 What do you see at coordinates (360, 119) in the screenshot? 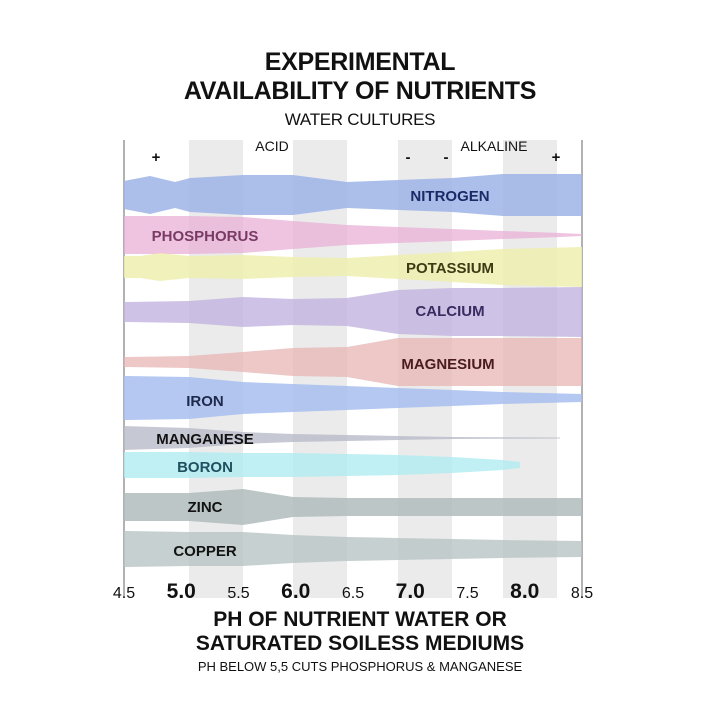
I see `chart-subtitle: WATER CULTURES` at bounding box center [360, 119].